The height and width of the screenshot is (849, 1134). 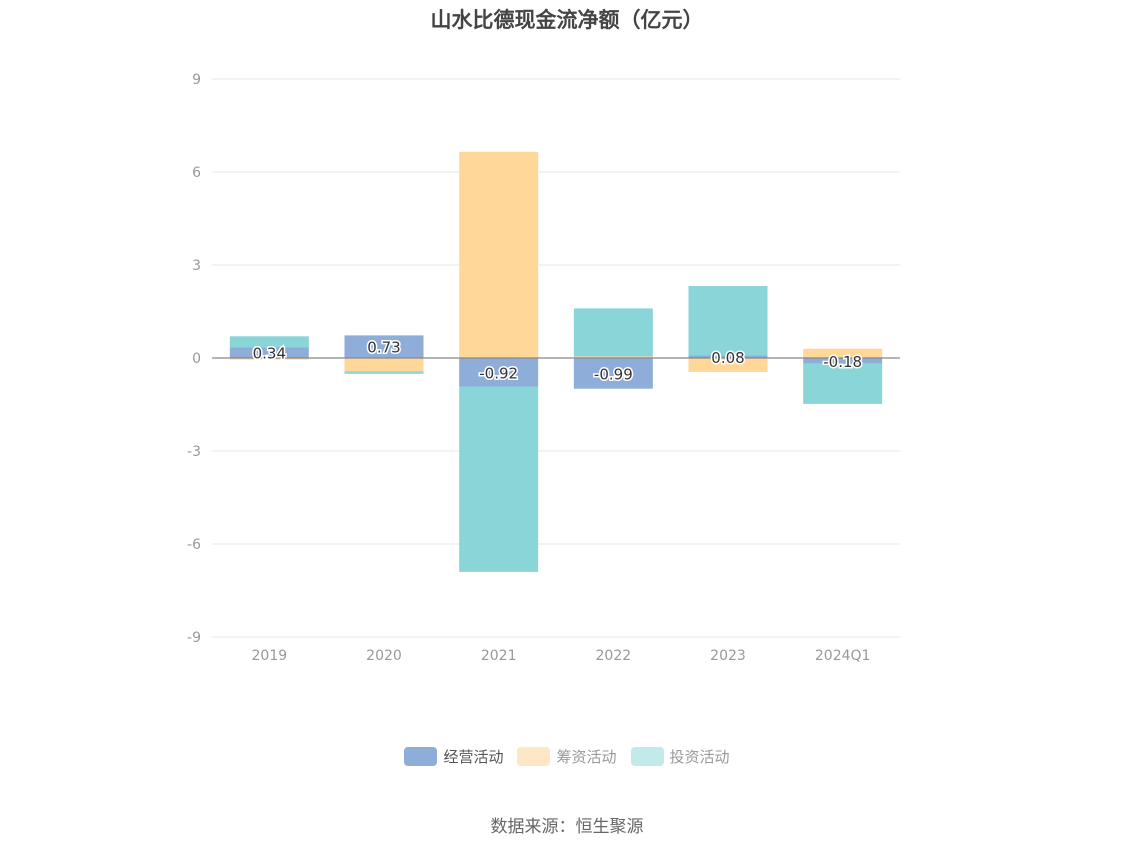 What do you see at coordinates (534, 756) in the screenshot?
I see `legend-swatch-financing` at bounding box center [534, 756].